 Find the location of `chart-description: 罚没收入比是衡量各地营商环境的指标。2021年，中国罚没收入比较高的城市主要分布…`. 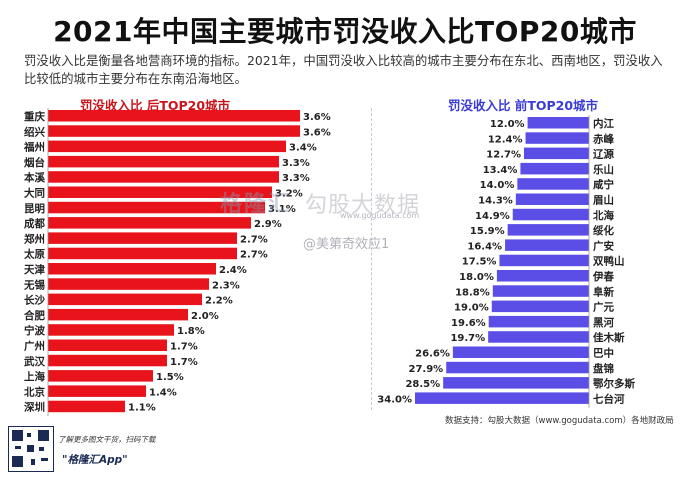

chart-description: 罚没收入比是衡量各地营商环境的指标。2021年，中国罚没收入比较高的城市主要分布… is located at coordinates (343, 69).